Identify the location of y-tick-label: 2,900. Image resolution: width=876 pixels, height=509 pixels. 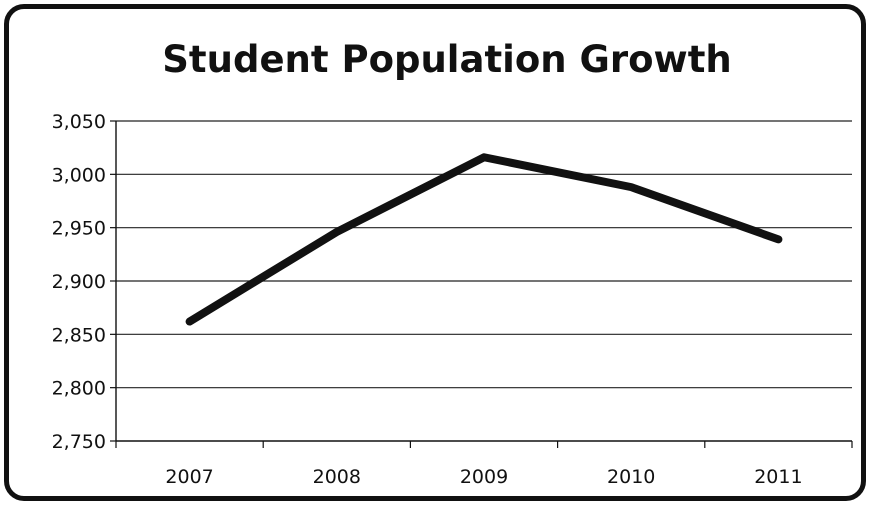
(79, 282).